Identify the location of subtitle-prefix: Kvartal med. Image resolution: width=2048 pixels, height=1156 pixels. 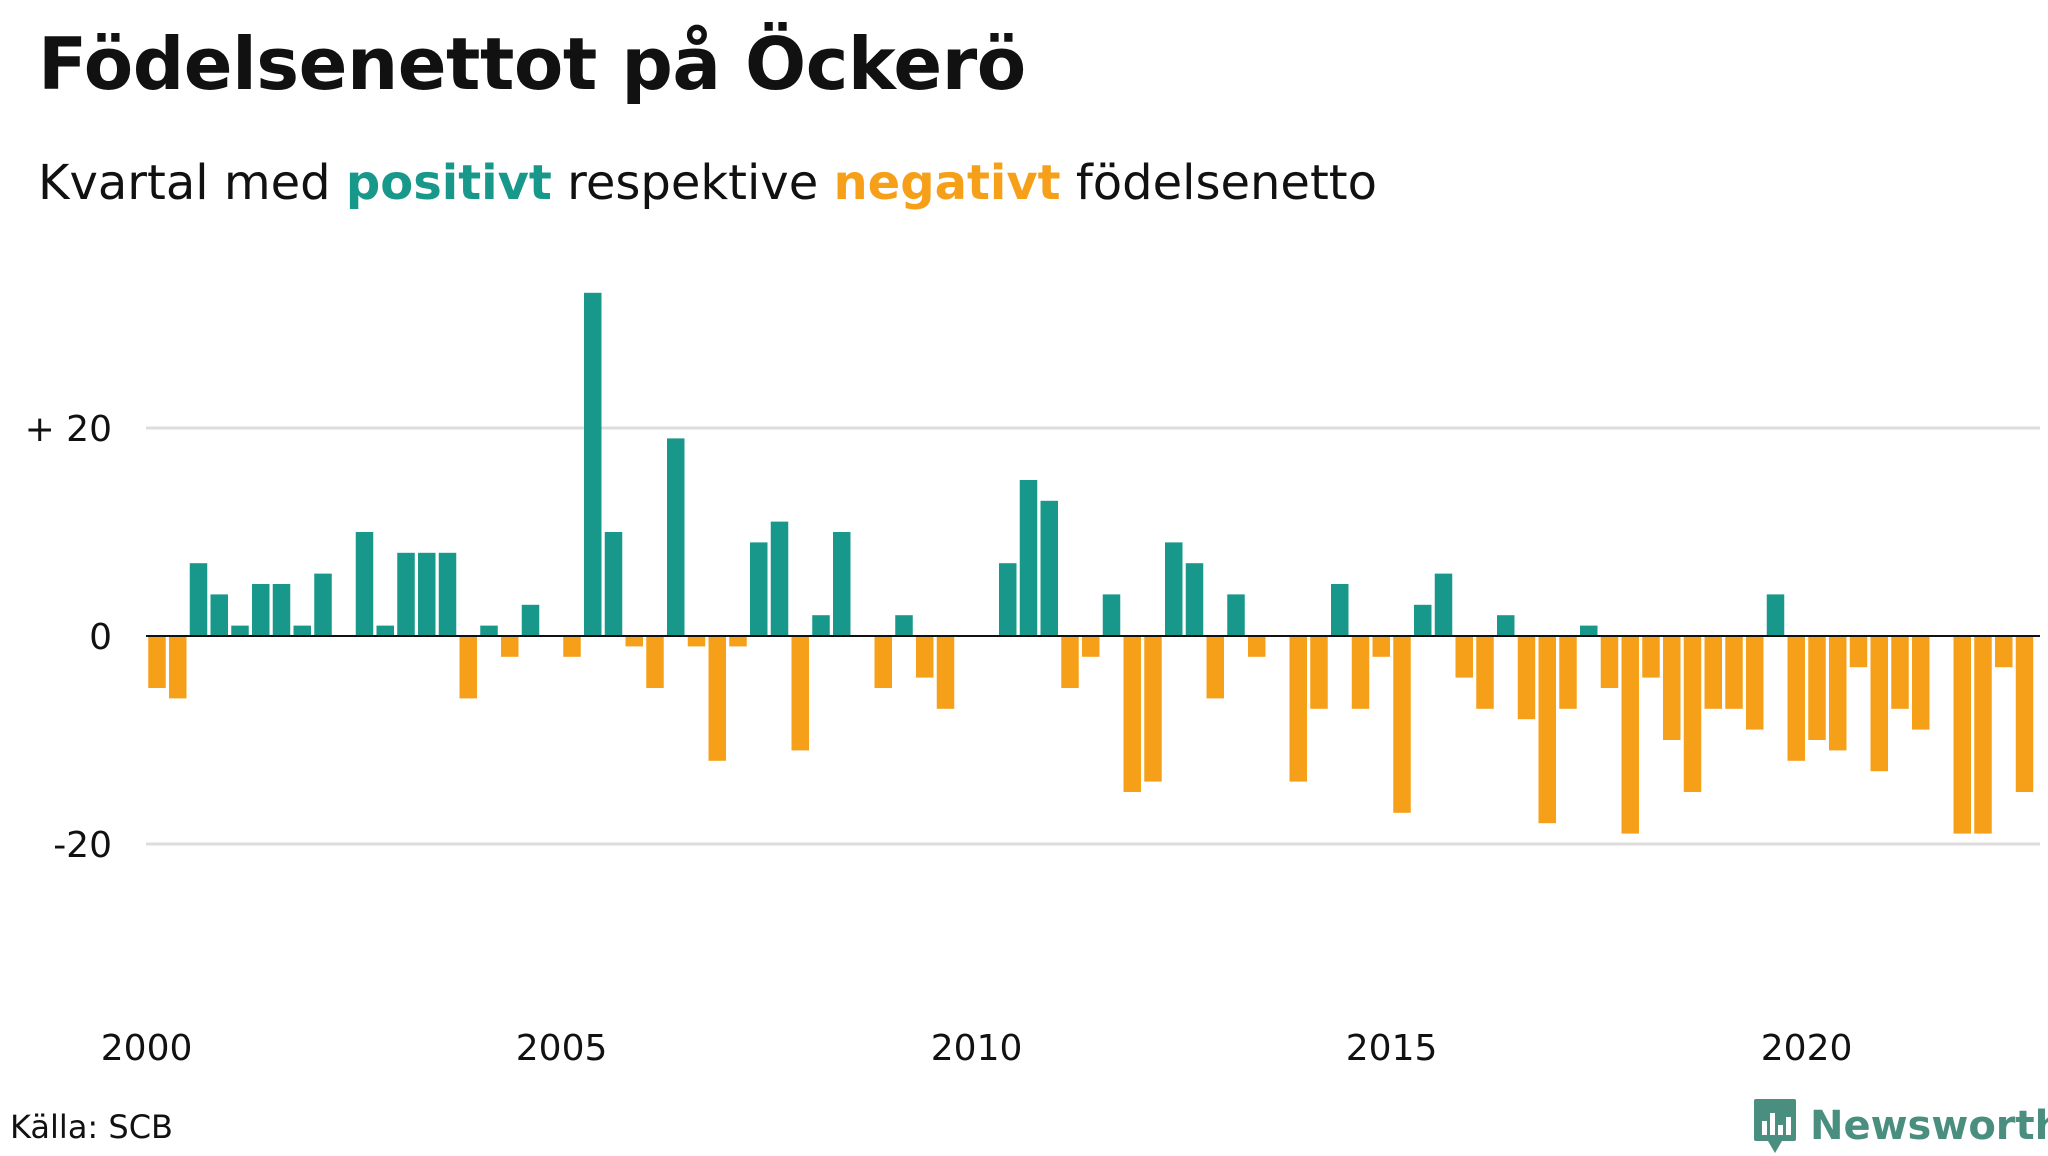
(192, 183).